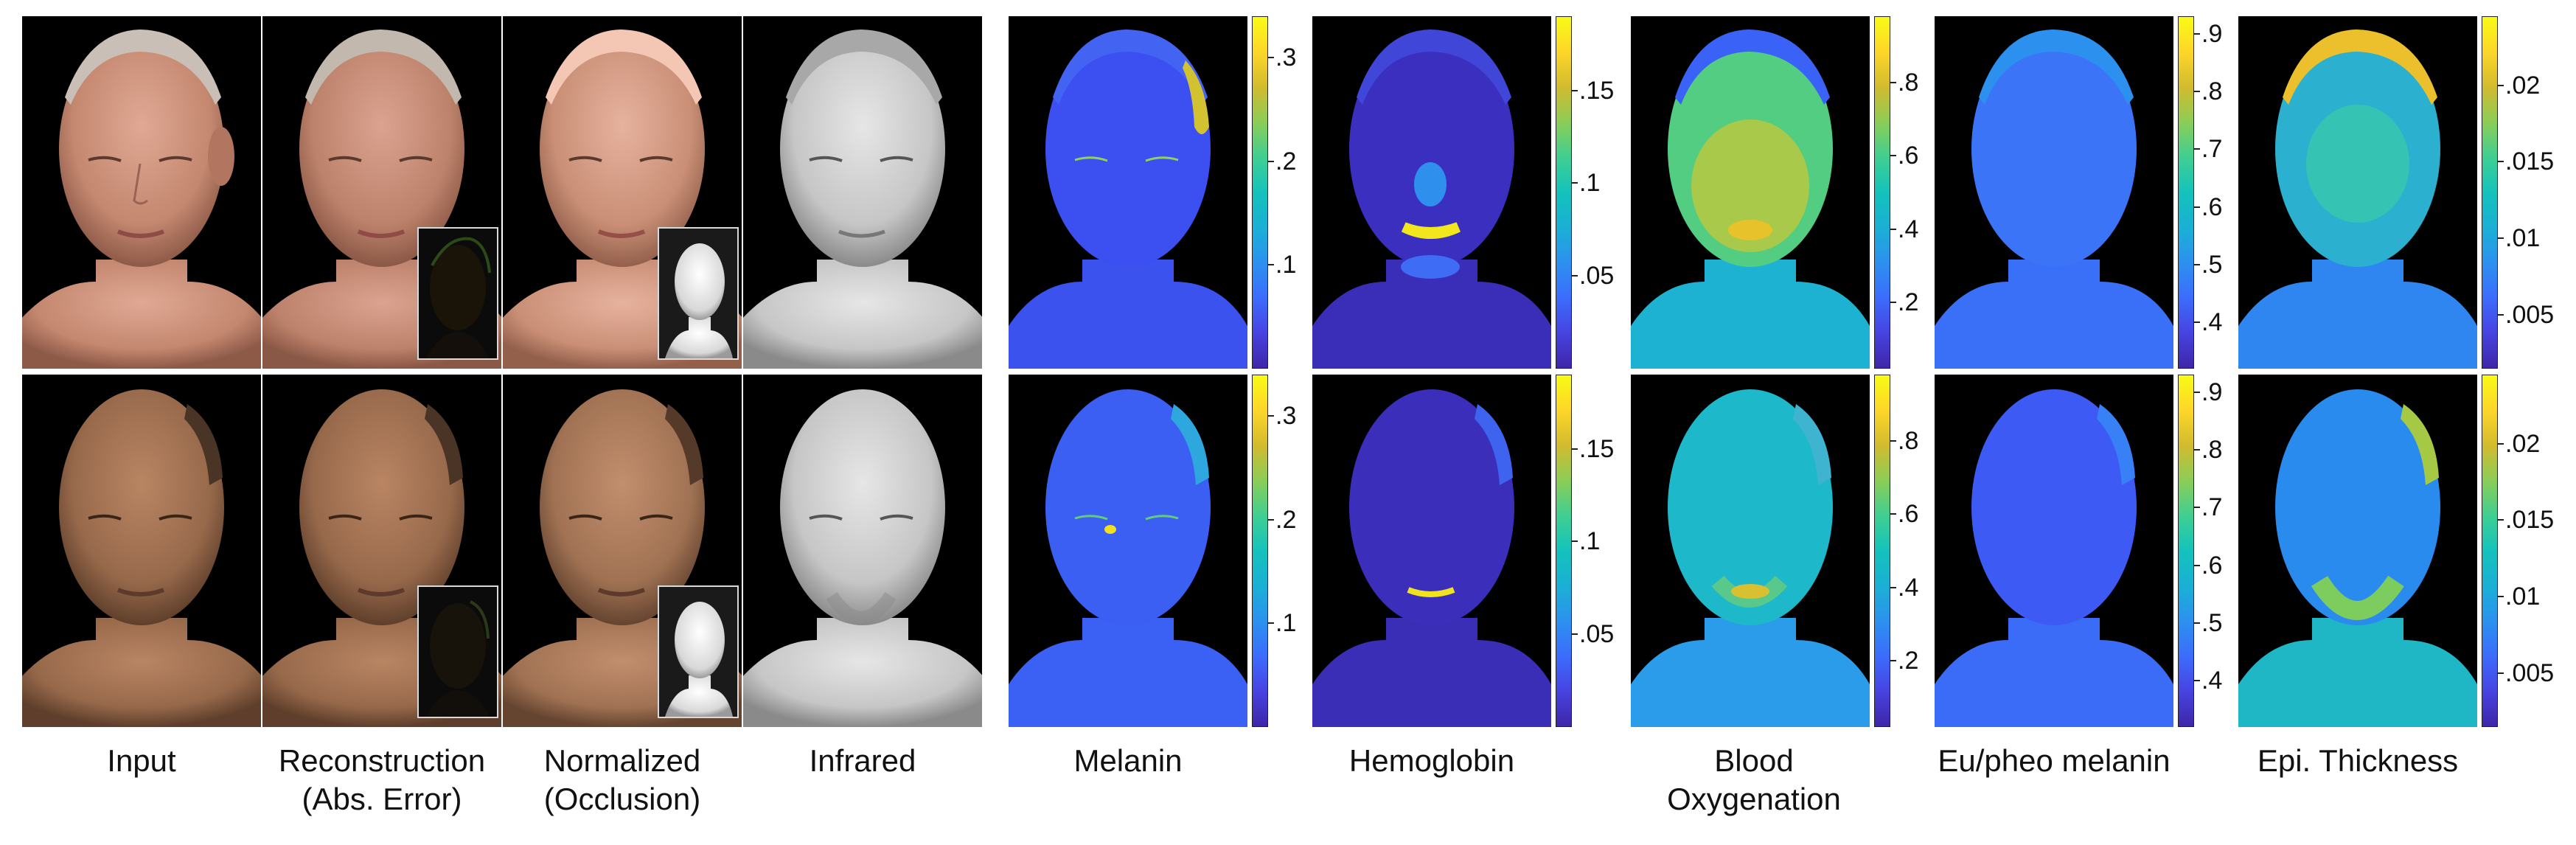  What do you see at coordinates (1260, 192) in the screenshot?
I see `melanin-colorbar` at bounding box center [1260, 192].